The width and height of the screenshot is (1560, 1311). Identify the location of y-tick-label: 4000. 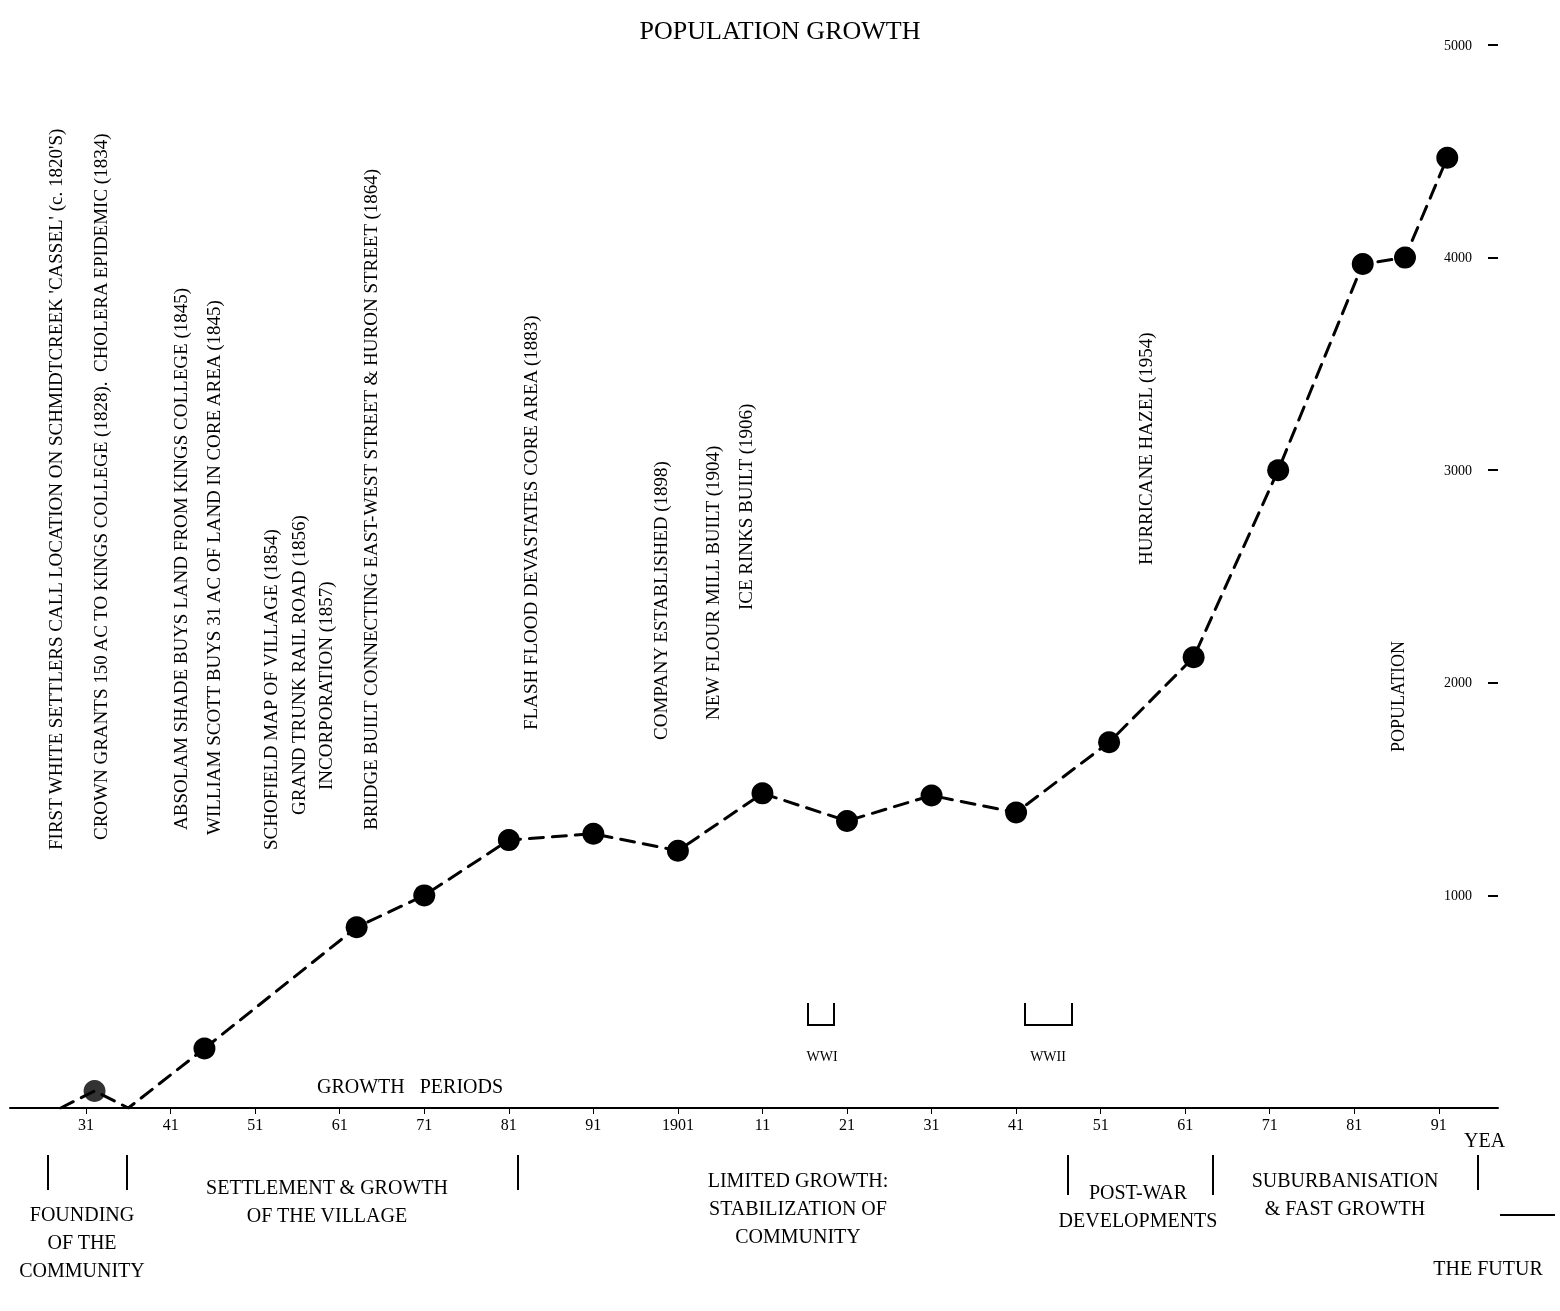
(1458, 258).